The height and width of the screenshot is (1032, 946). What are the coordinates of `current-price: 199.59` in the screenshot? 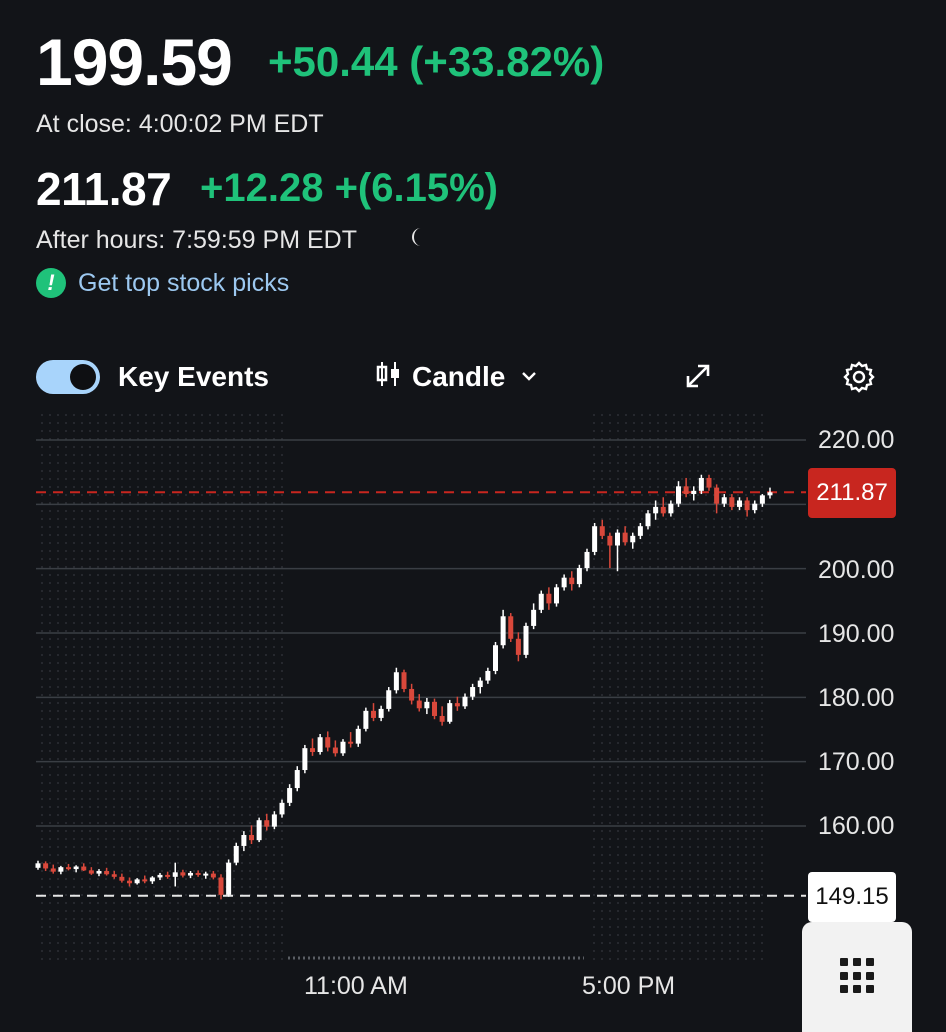 It's located at (134, 62).